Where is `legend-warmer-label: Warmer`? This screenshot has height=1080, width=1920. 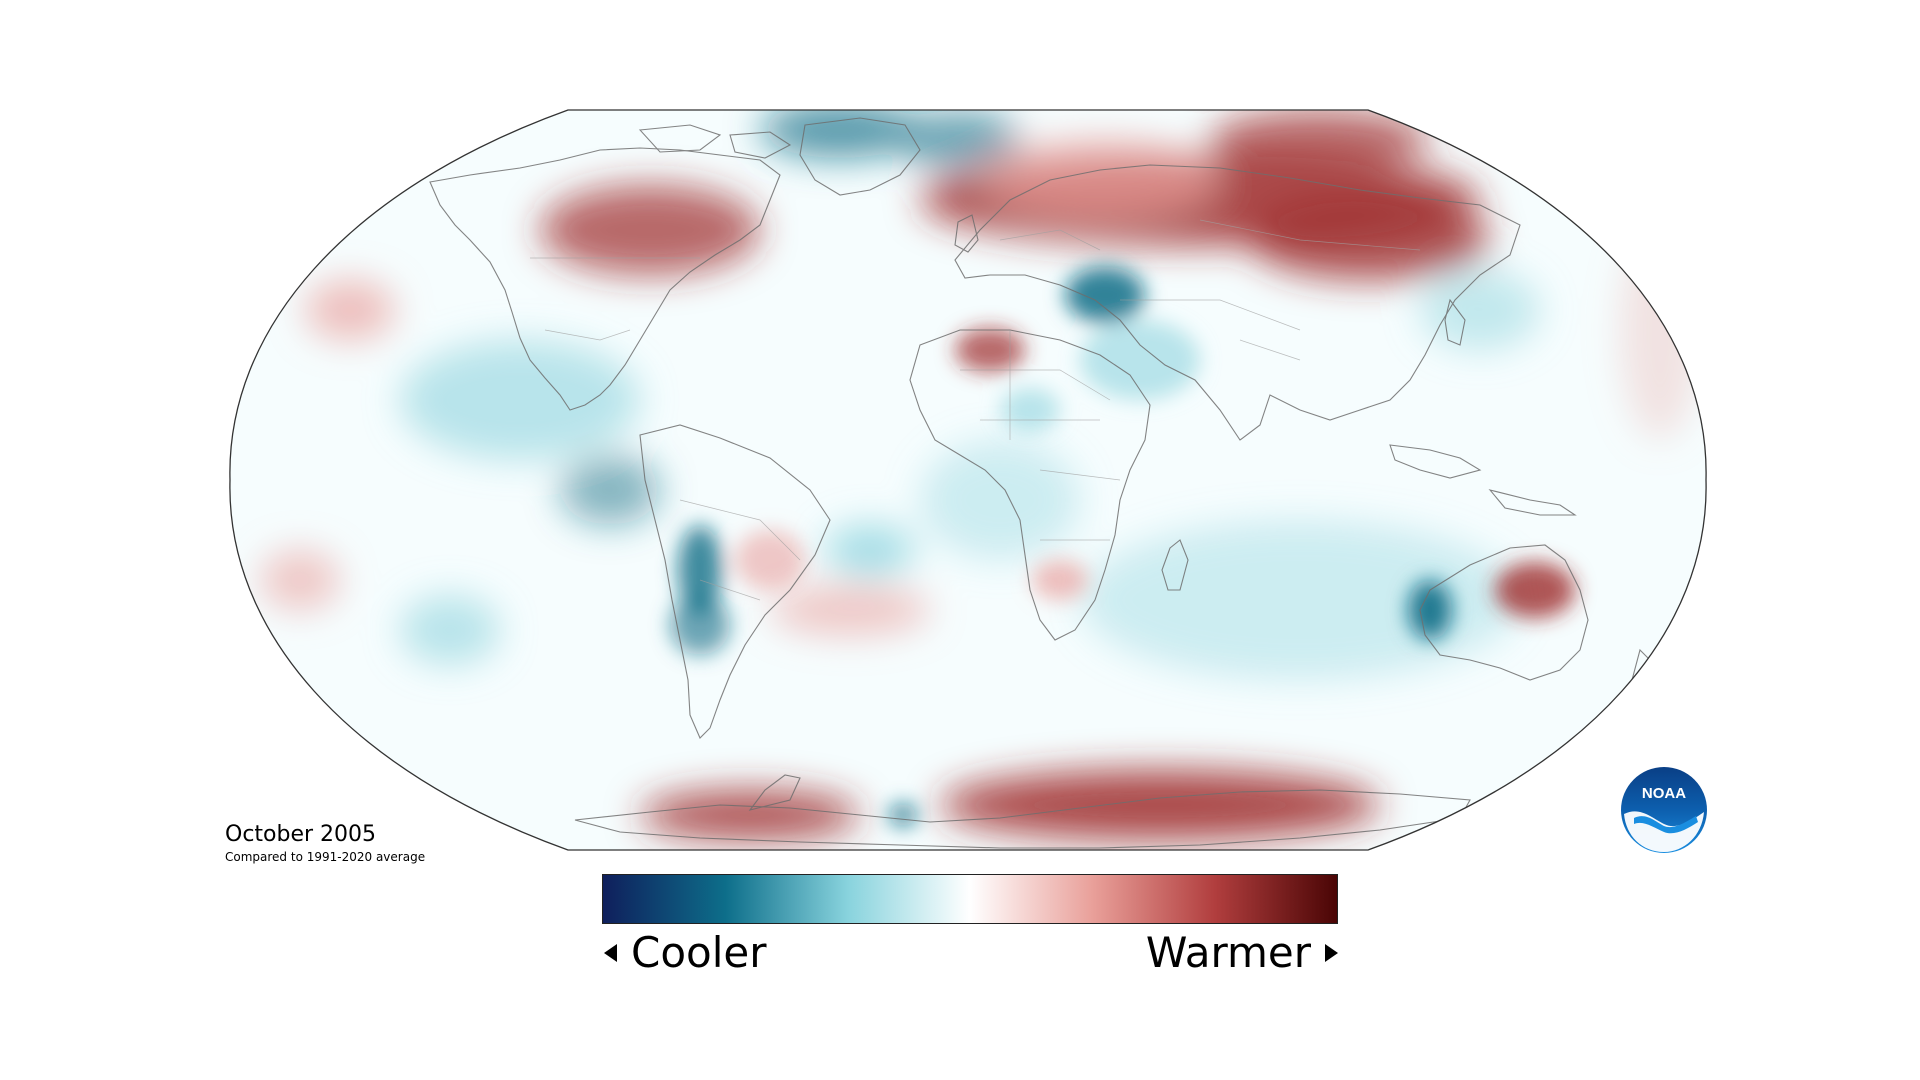
legend-warmer-label: Warmer is located at coordinates (1228, 952).